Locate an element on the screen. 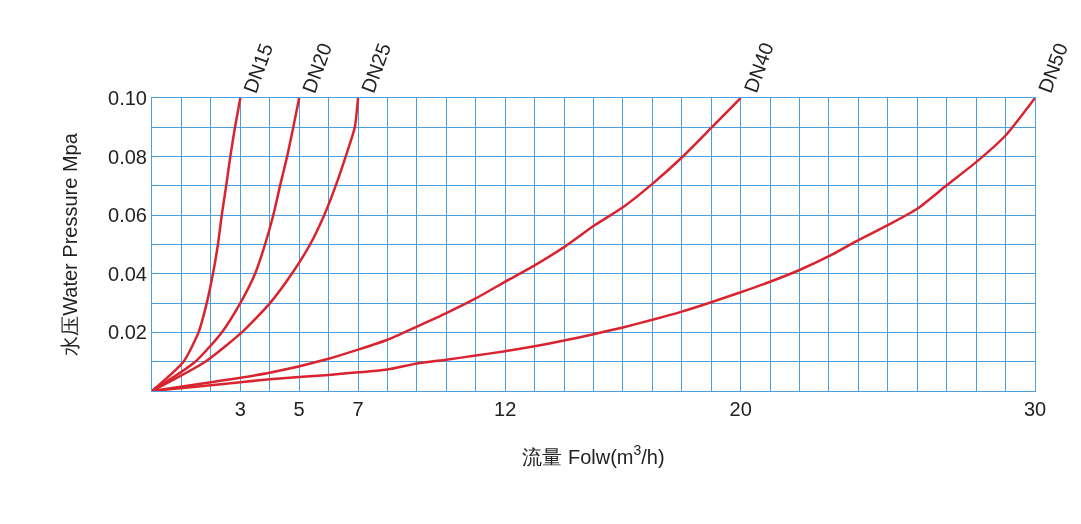 The height and width of the screenshot is (524, 1081). text: DN25 is located at coordinates (375, 68).